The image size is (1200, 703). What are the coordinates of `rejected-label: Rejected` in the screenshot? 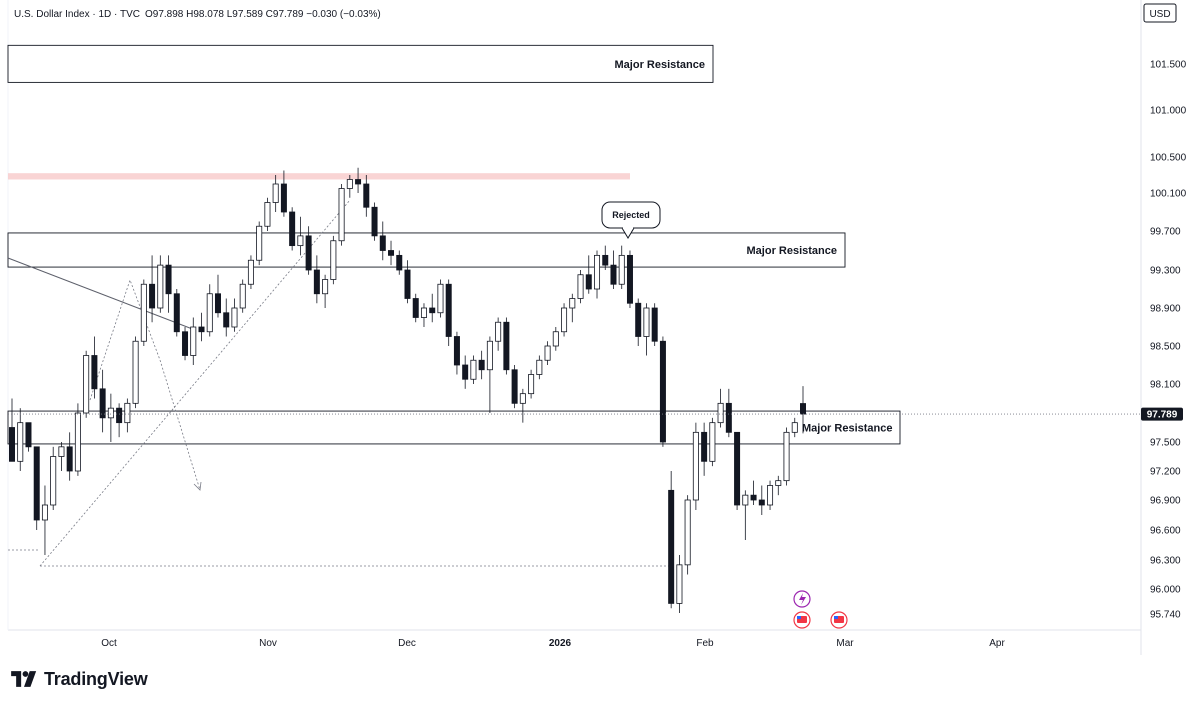 It's located at (631, 215).